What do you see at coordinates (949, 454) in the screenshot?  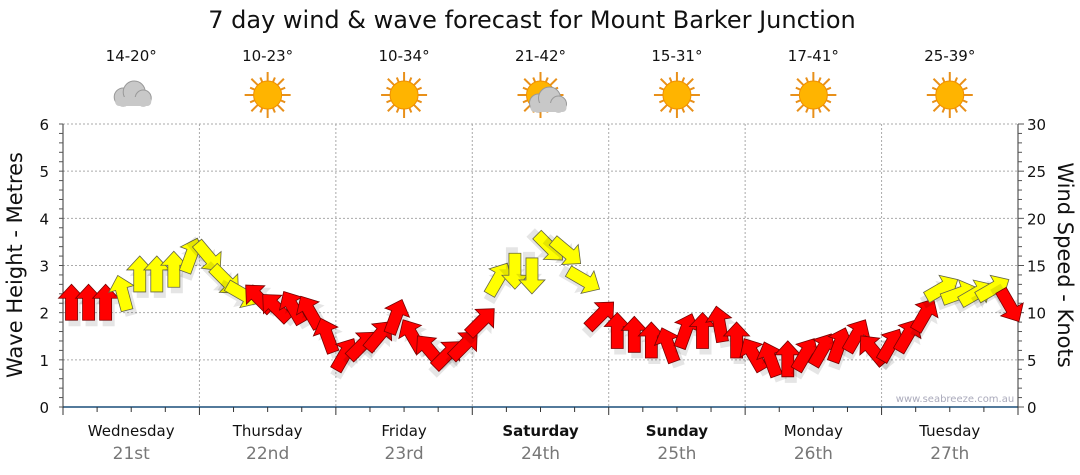 I see `day-date: 27th` at bounding box center [949, 454].